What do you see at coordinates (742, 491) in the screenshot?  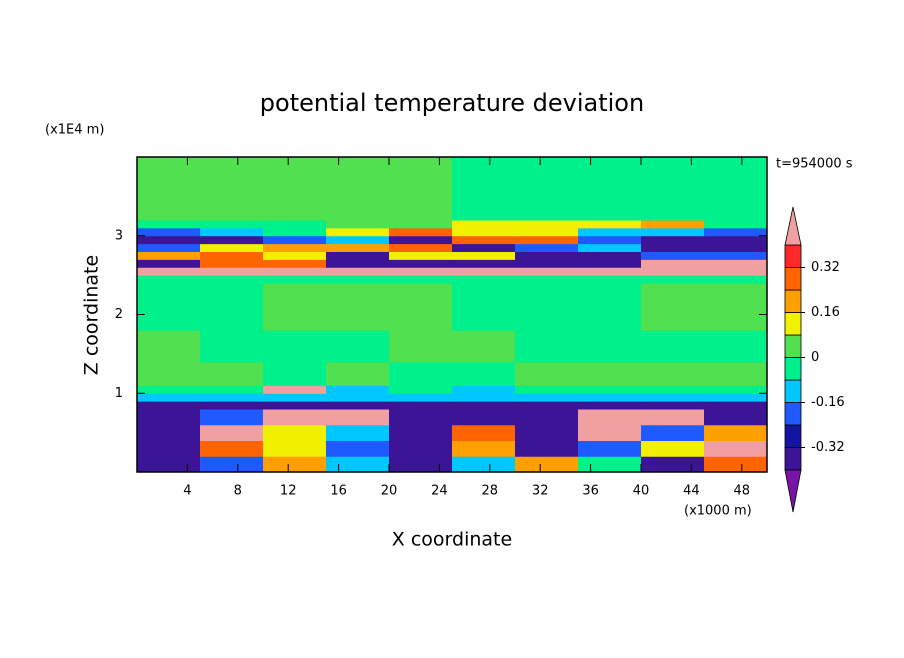 I see `x-tick-label: 48` at bounding box center [742, 491].